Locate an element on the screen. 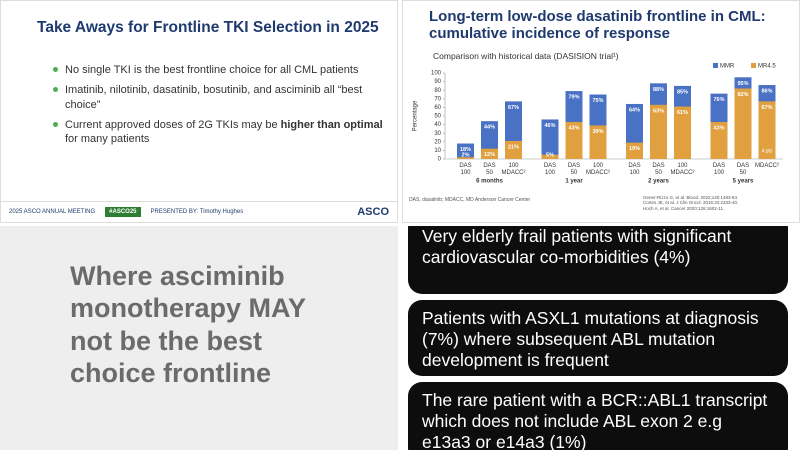 This screenshot has height=450, width=800. value-label: 95% is located at coordinates (742, 84).